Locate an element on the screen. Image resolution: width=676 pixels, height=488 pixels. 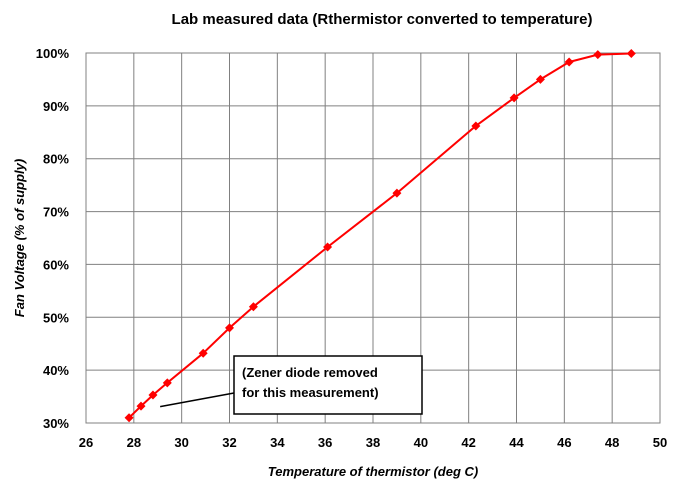
y-tick-label: 70% is located at coordinates (56, 212).